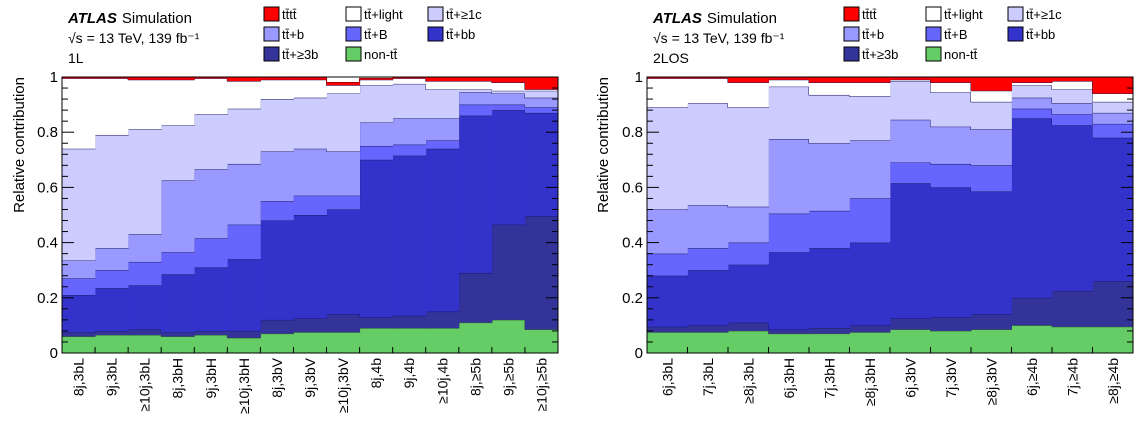 This screenshot has height=428, width=1137. I want to click on legend-label-ge3b: tt̄+≥3b, so click(300, 54).